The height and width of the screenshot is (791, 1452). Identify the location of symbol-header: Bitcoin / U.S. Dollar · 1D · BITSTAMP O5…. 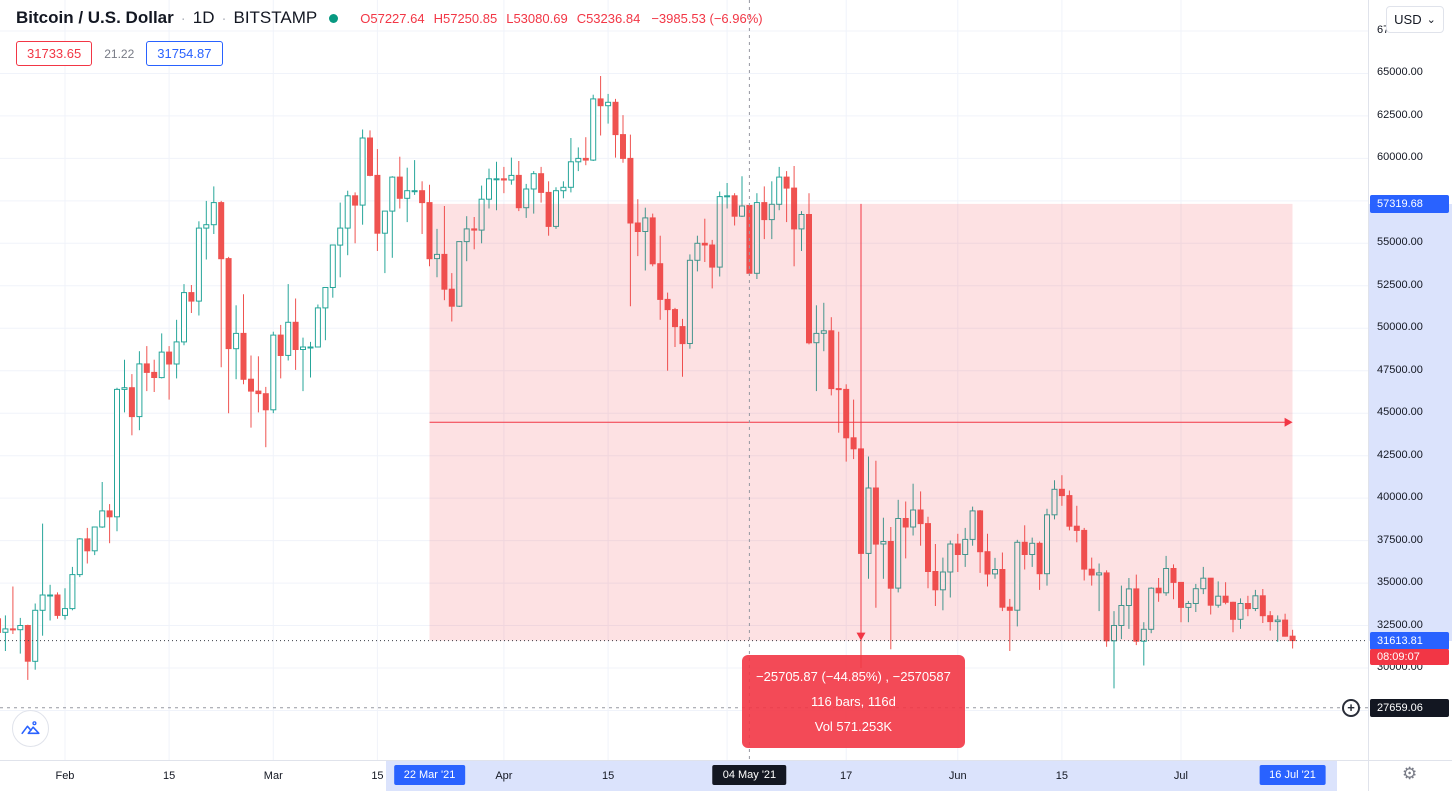
(389, 18).